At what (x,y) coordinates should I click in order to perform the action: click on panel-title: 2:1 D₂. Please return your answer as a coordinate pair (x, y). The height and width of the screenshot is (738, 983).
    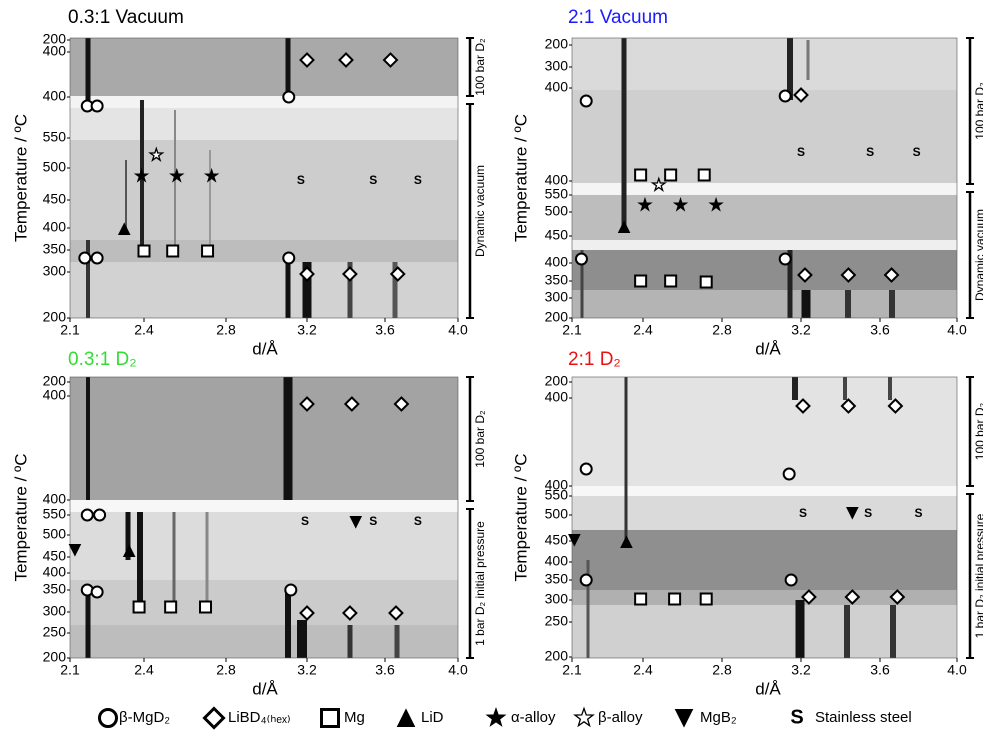
    Looking at the image, I should click on (594, 359).